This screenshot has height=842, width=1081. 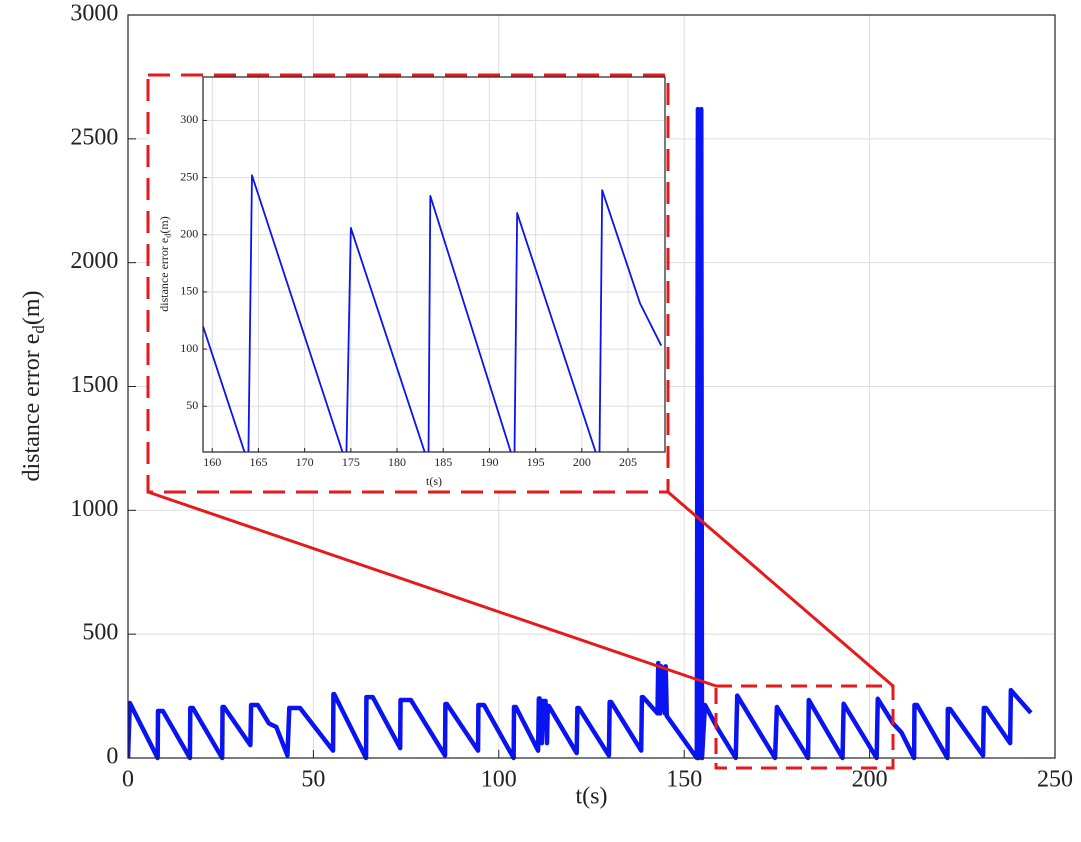 I want to click on y-tick-label: 100, so click(x=189, y=348).